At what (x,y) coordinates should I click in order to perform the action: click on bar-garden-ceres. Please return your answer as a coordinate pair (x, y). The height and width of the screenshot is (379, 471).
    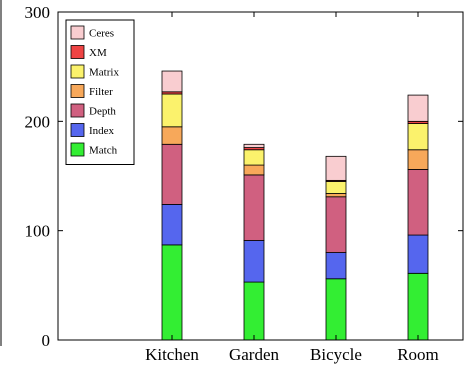
    Looking at the image, I should click on (254, 145).